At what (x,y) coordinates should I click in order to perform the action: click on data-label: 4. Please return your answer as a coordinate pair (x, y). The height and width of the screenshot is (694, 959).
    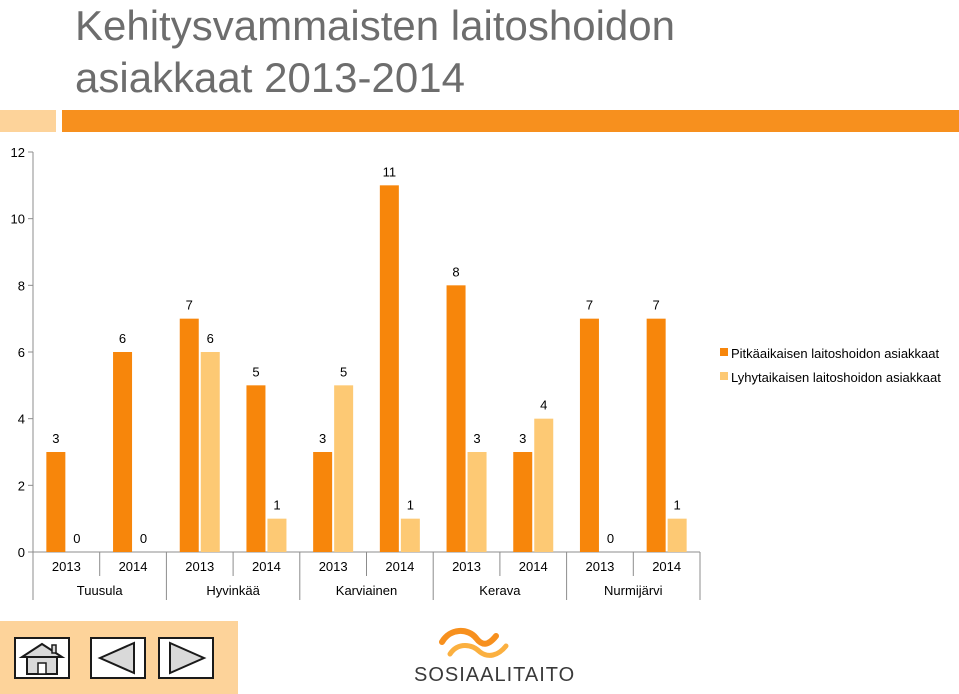
    Looking at the image, I should click on (543, 405).